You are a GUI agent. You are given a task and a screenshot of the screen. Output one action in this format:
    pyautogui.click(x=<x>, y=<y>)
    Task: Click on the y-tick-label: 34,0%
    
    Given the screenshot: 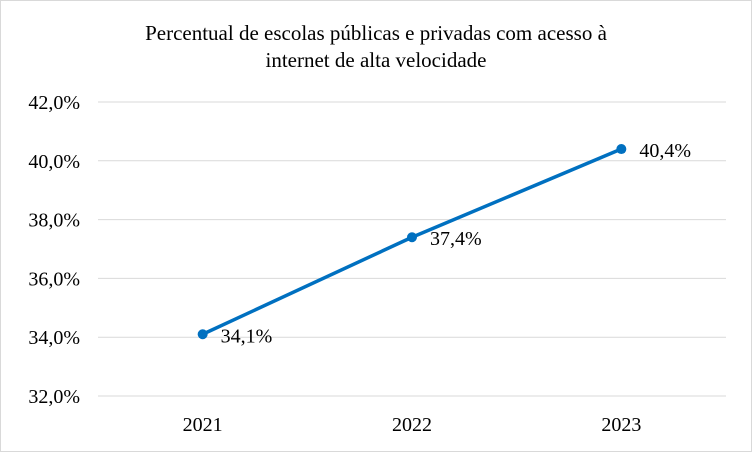 What is the action you would take?
    pyautogui.click(x=54, y=338)
    